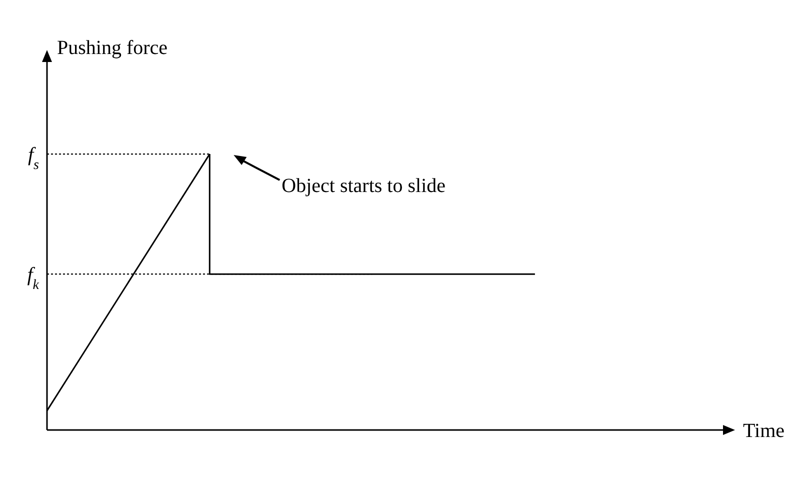 Image resolution: width=799 pixels, height=477 pixels. What do you see at coordinates (364, 186) in the screenshot?
I see `annotation: Object starts to slide` at bounding box center [364, 186].